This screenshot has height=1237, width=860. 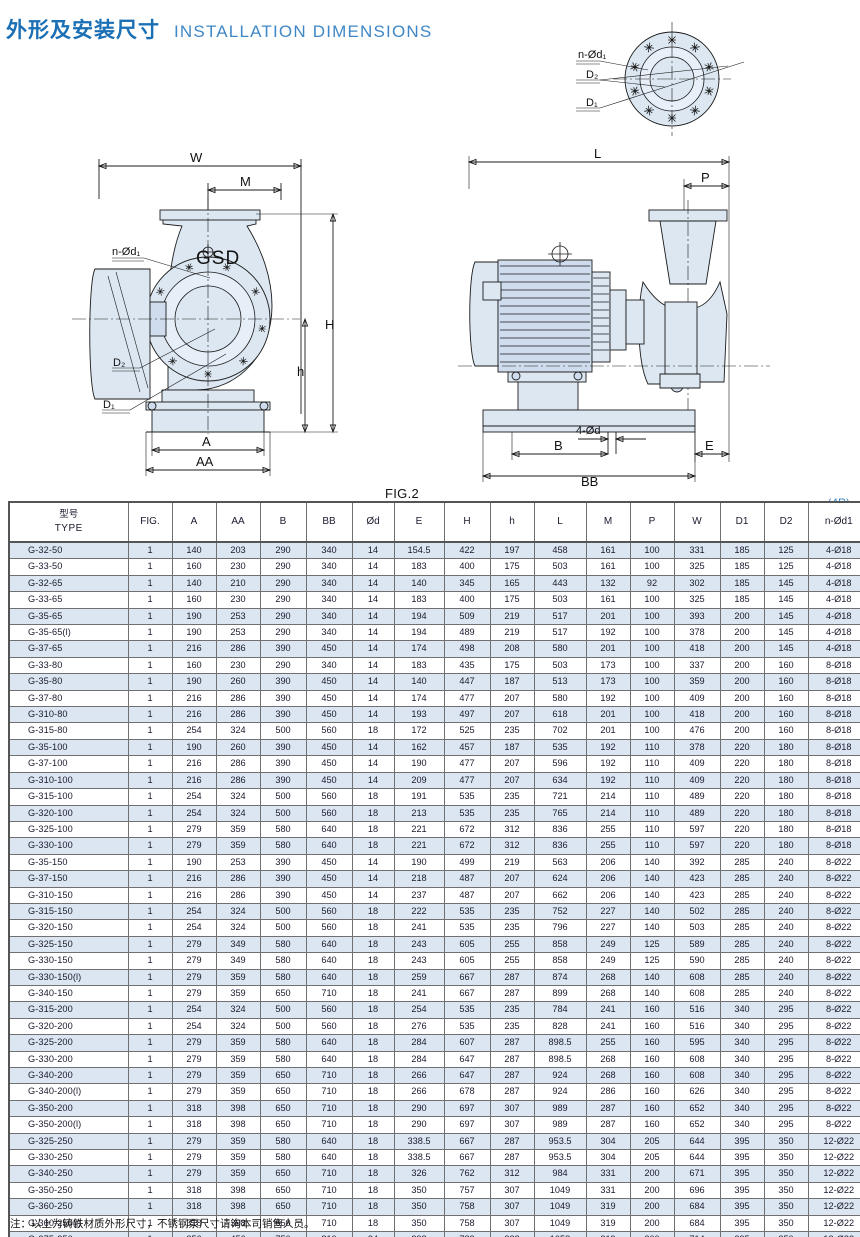 What do you see at coordinates (697, 1108) in the screenshot?
I see `cell-w: 652` at bounding box center [697, 1108].